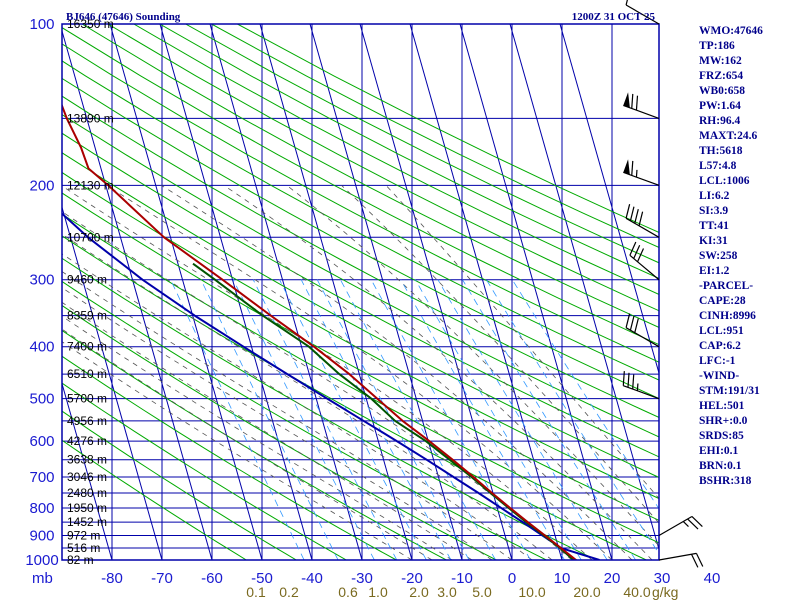  What do you see at coordinates (722, 301) in the screenshot?
I see `index-item: CAPE:28` at bounding box center [722, 301].